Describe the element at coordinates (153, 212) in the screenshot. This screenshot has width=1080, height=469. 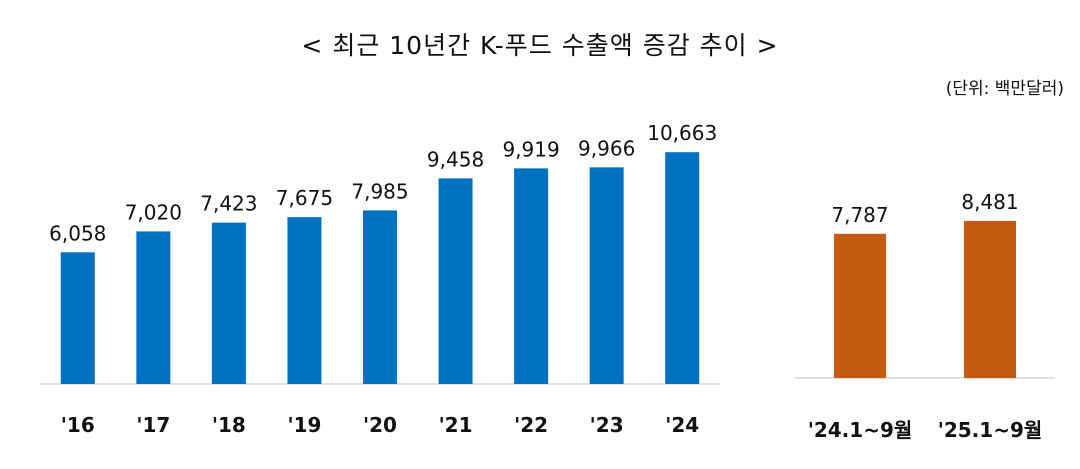
I see `data-label: 7,020` at that location.